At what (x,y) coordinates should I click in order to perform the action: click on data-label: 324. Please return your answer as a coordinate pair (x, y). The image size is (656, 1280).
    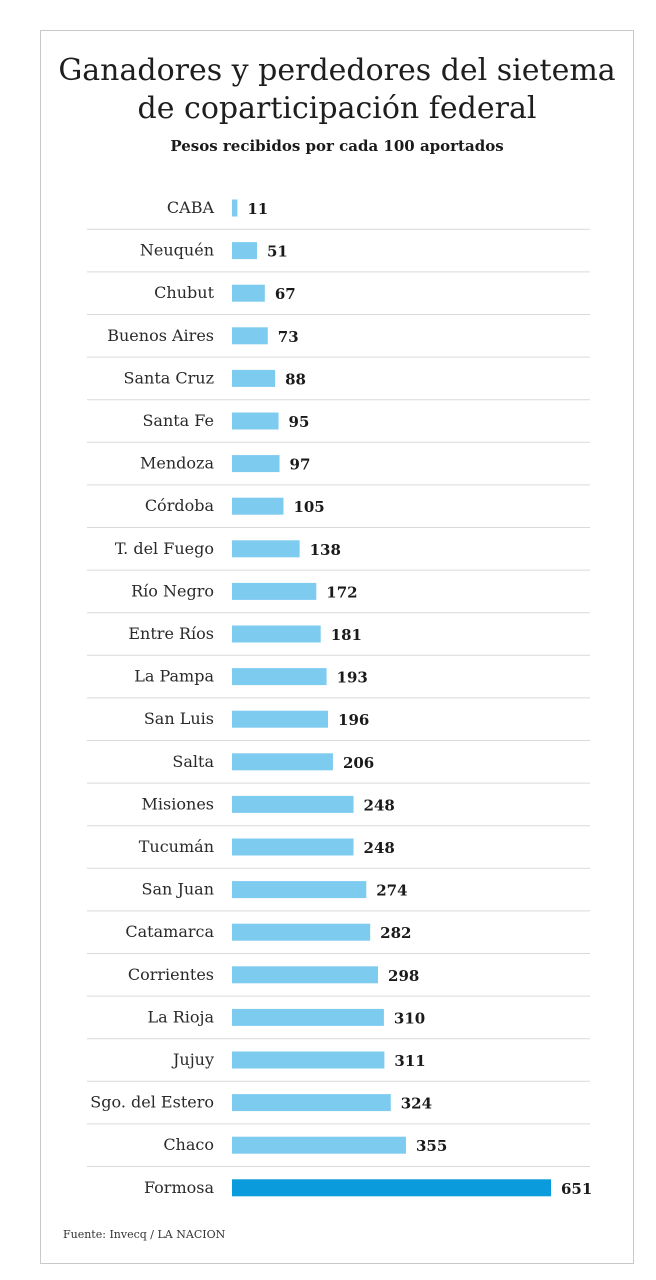
    Looking at the image, I should click on (416, 1104).